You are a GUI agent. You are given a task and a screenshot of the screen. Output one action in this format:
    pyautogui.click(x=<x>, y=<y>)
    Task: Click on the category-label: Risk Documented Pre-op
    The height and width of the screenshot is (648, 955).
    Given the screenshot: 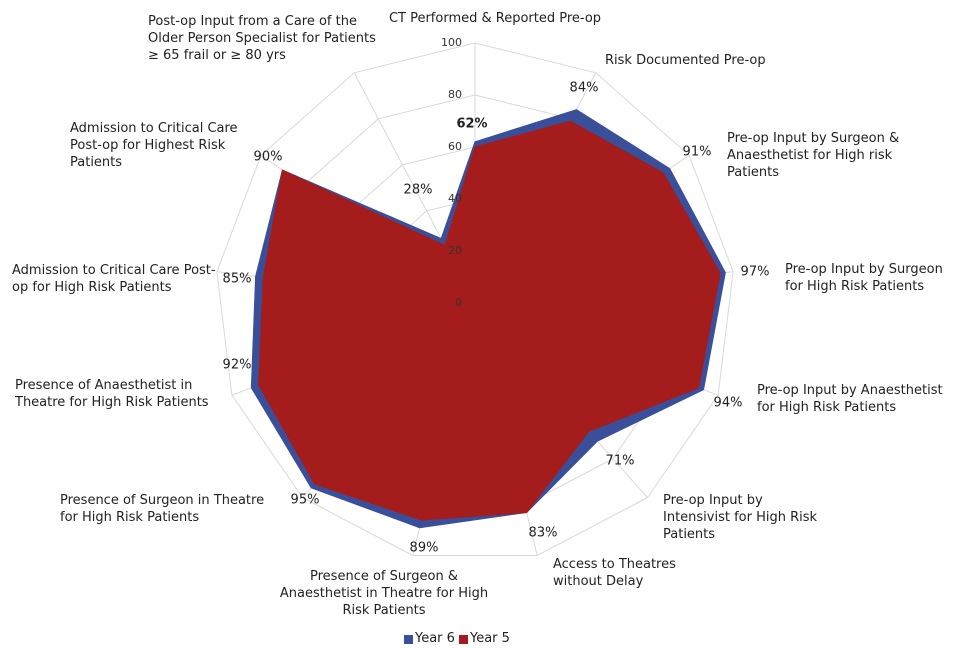 What is the action you would take?
    pyautogui.click(x=685, y=60)
    